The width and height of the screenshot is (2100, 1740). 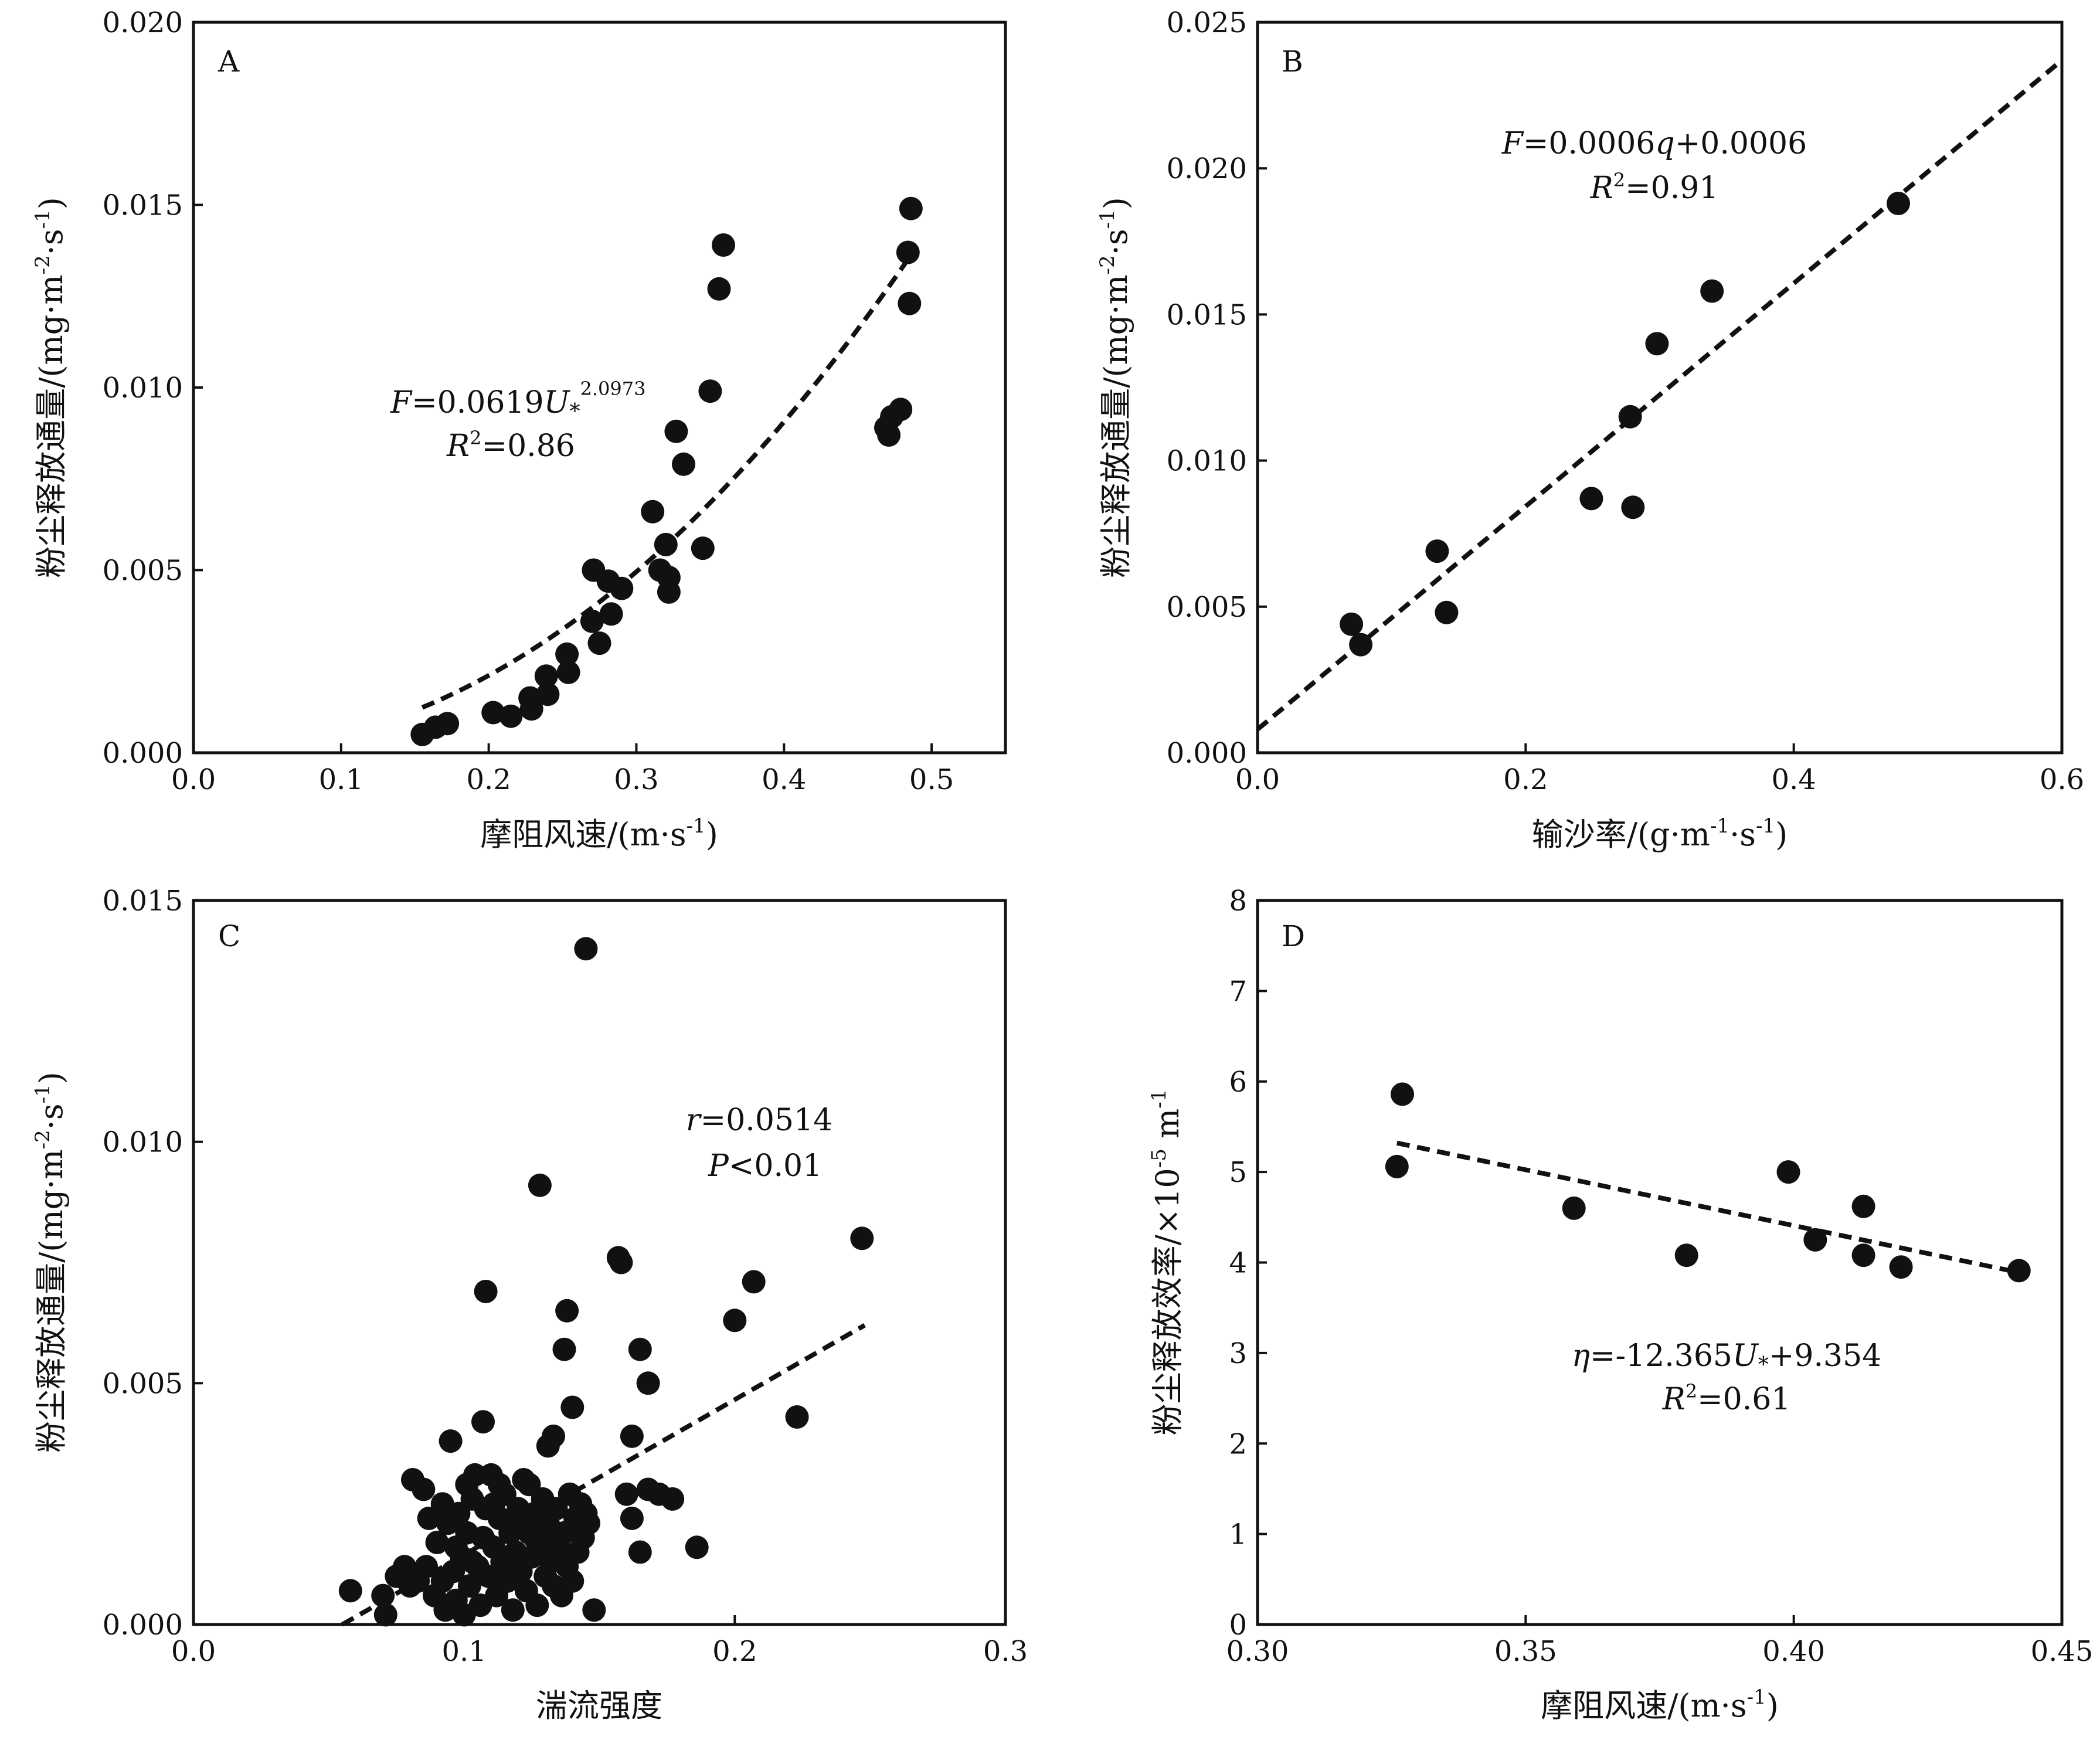 What do you see at coordinates (143, 205) in the screenshot?
I see `panel-a-ytick-label: 0.015` at bounding box center [143, 205].